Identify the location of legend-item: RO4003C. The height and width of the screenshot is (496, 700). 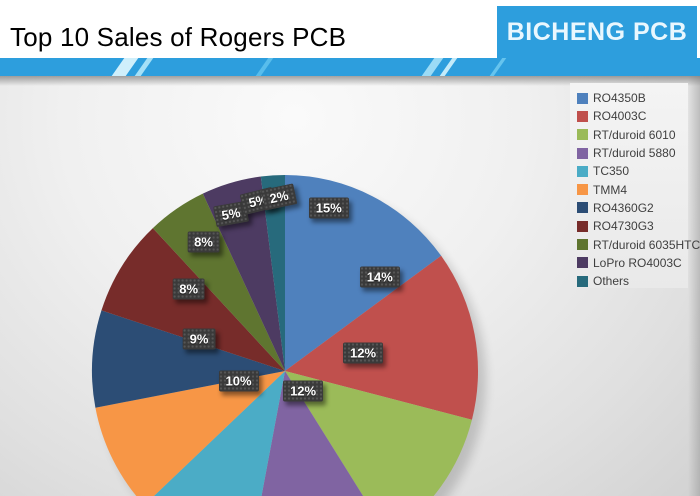
(632, 116).